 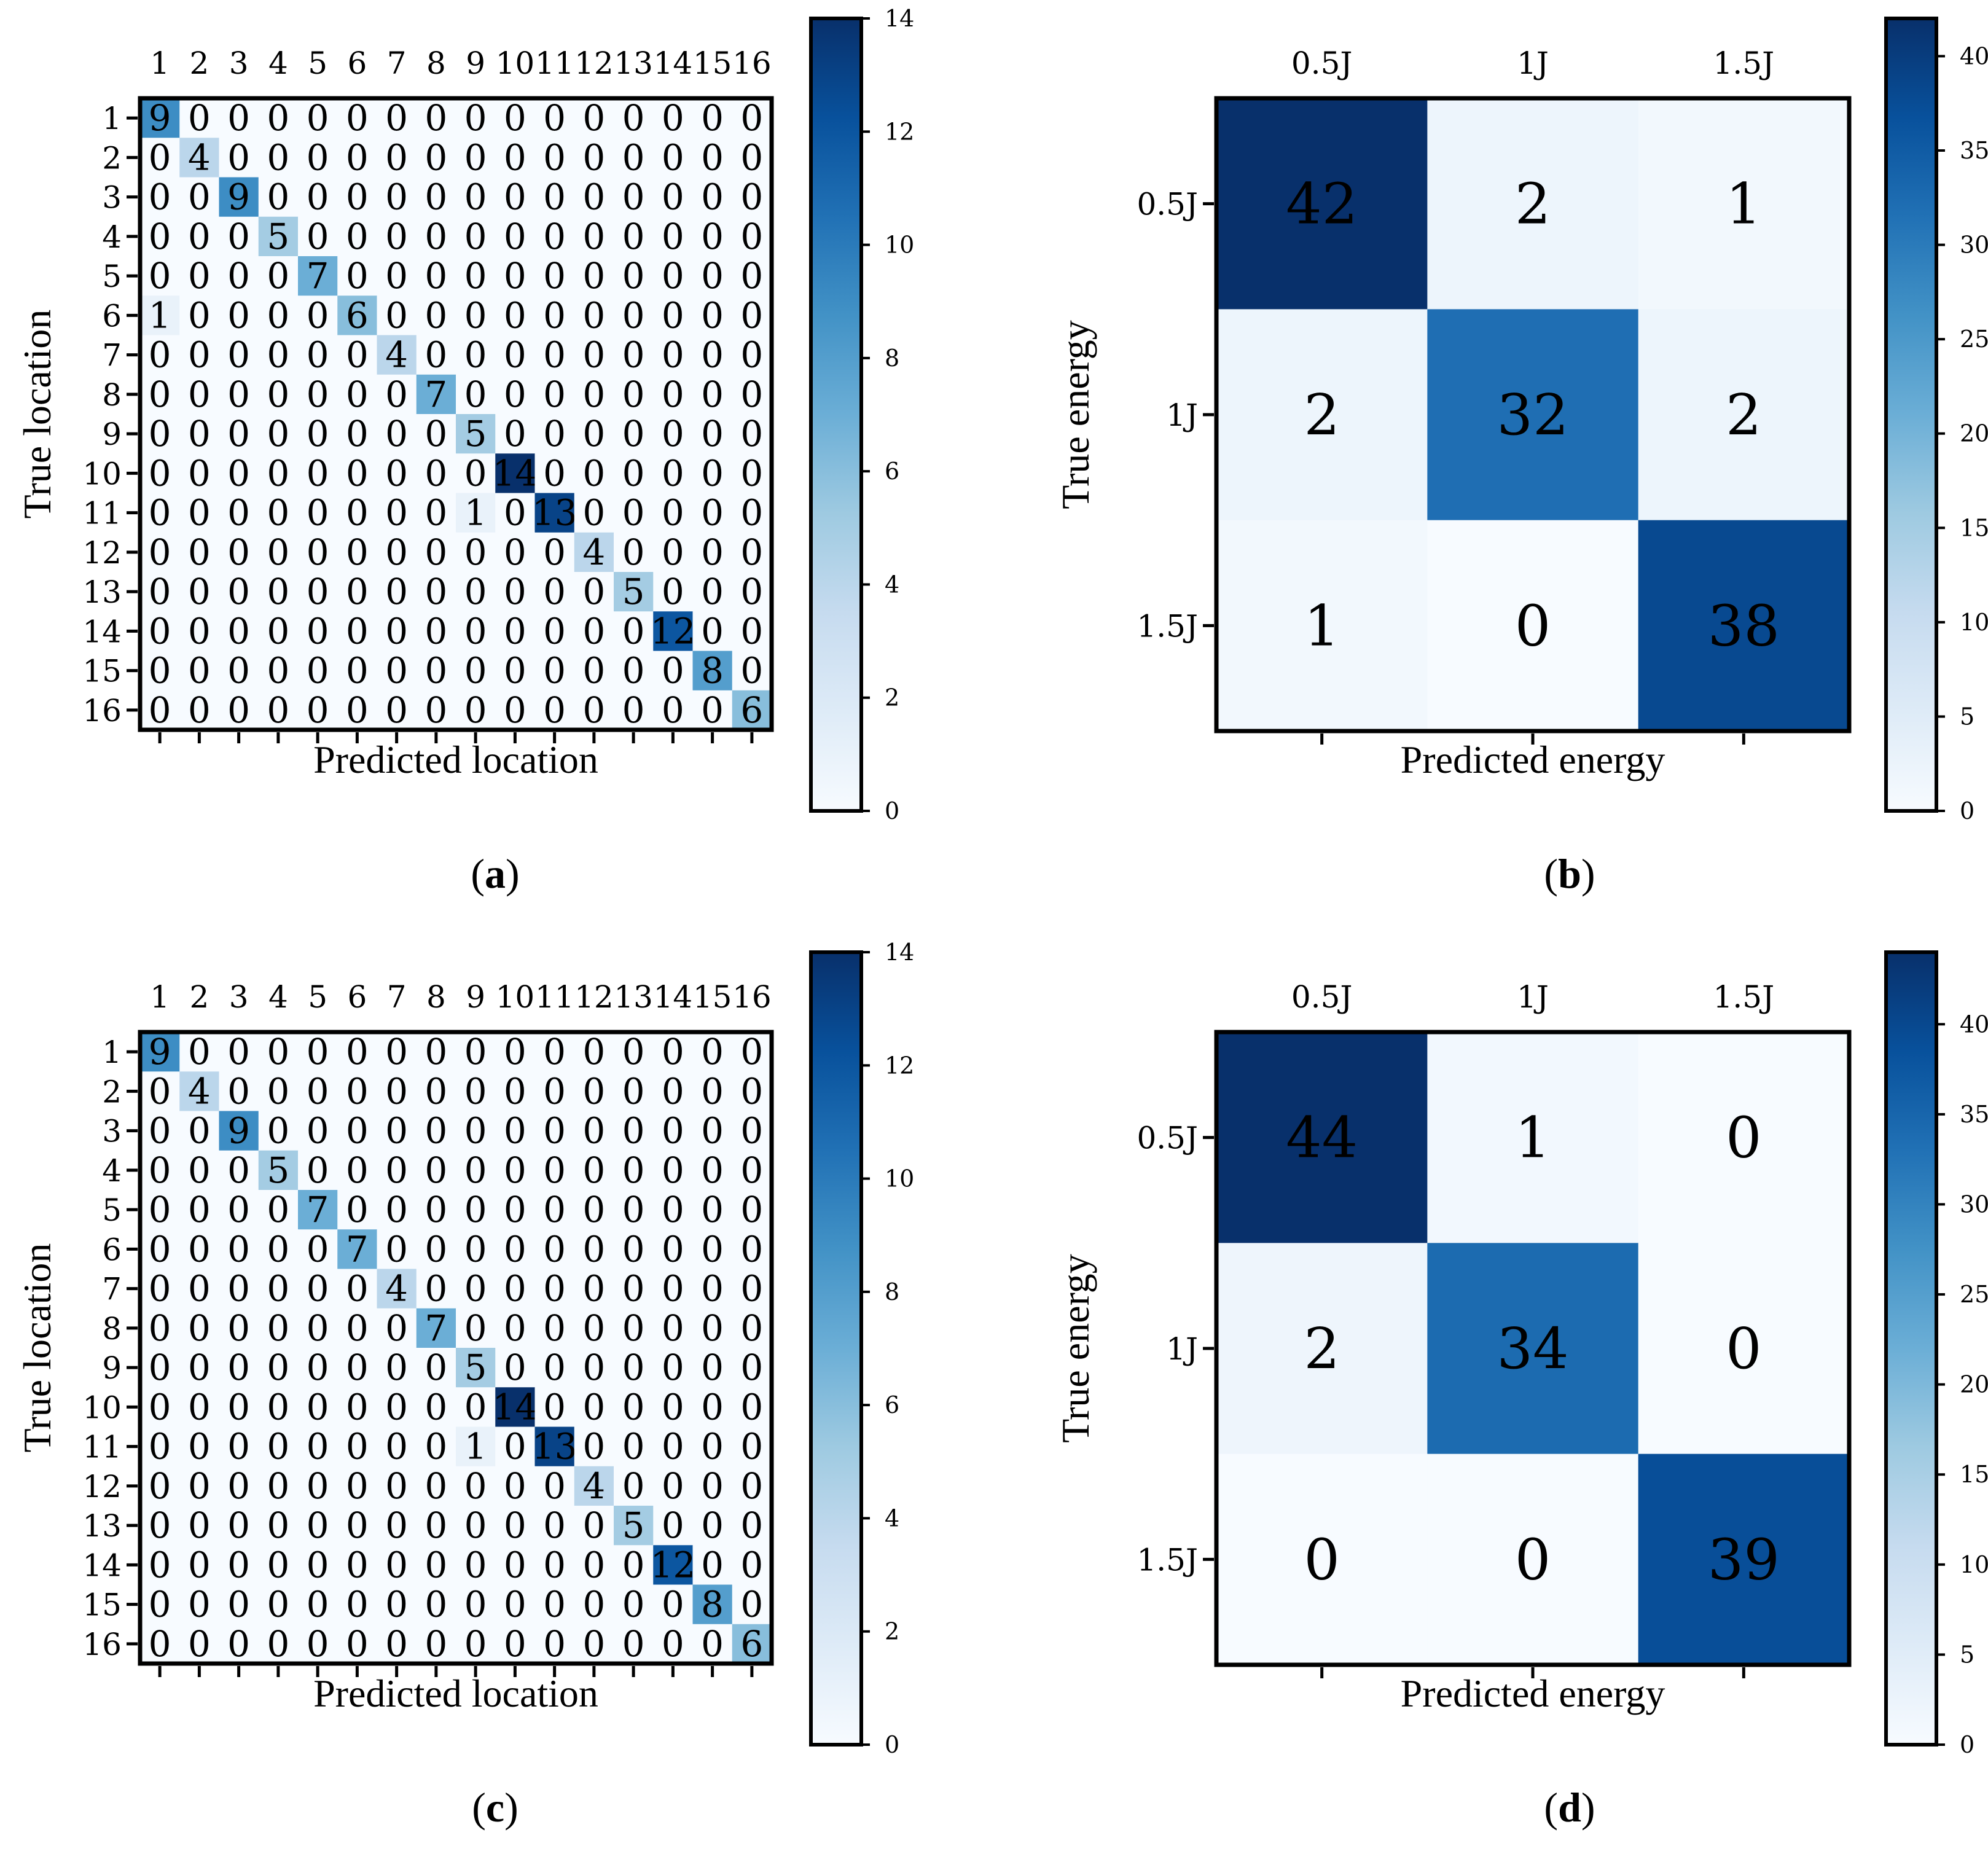 What do you see at coordinates (712, 1604) in the screenshot?
I see `cell-value: 8` at bounding box center [712, 1604].